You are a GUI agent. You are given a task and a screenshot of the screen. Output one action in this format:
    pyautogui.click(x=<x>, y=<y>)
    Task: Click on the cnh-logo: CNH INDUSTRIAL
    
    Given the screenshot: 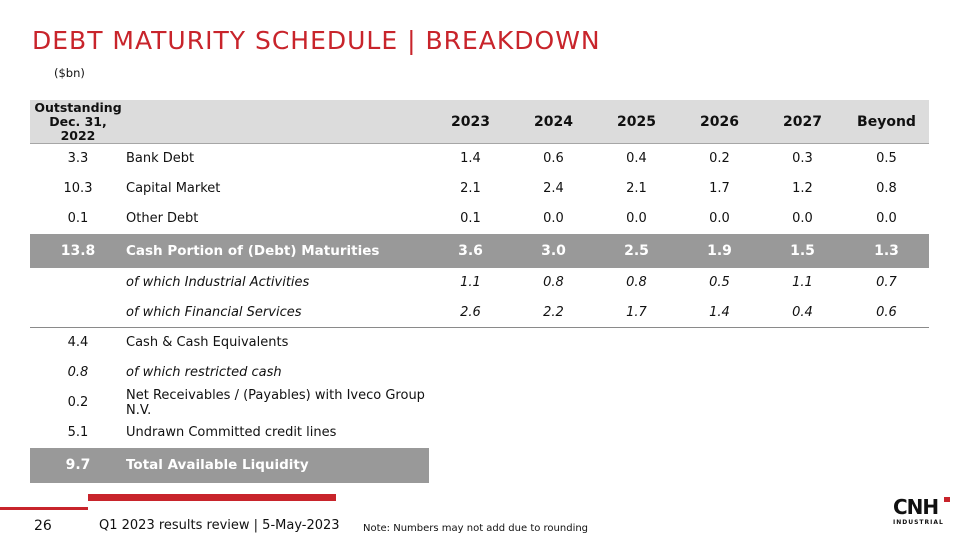 What is the action you would take?
    pyautogui.click(x=922, y=514)
    